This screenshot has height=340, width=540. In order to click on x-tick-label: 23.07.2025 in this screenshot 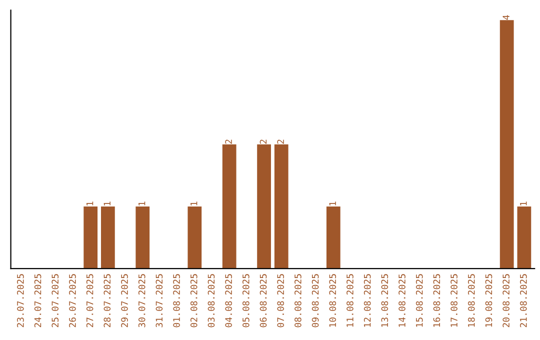, I will do `click(20, 301)`.